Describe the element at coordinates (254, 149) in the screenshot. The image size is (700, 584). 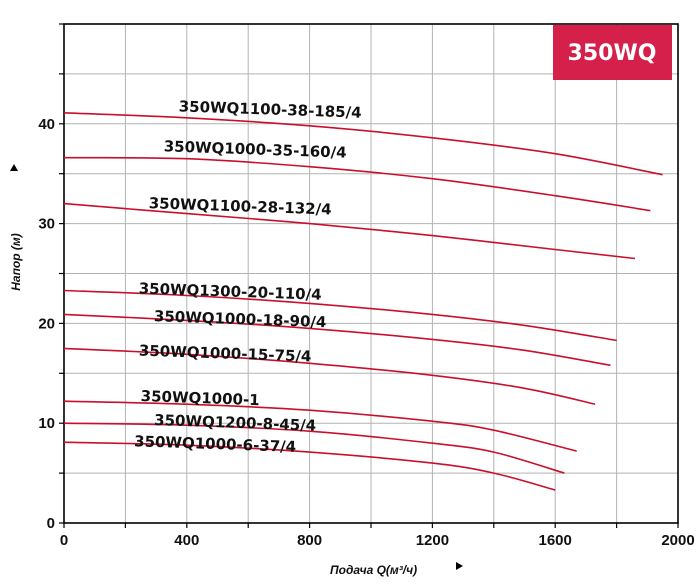
I see `series-label: 350WQ1000-35-160/4` at that location.